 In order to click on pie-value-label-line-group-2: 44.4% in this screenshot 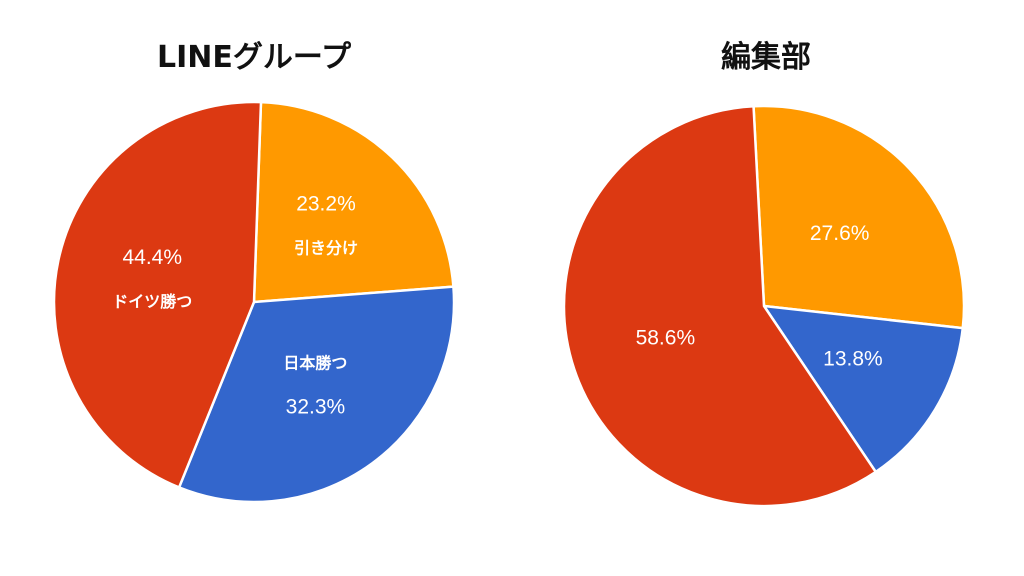, I will do `click(152, 257)`.